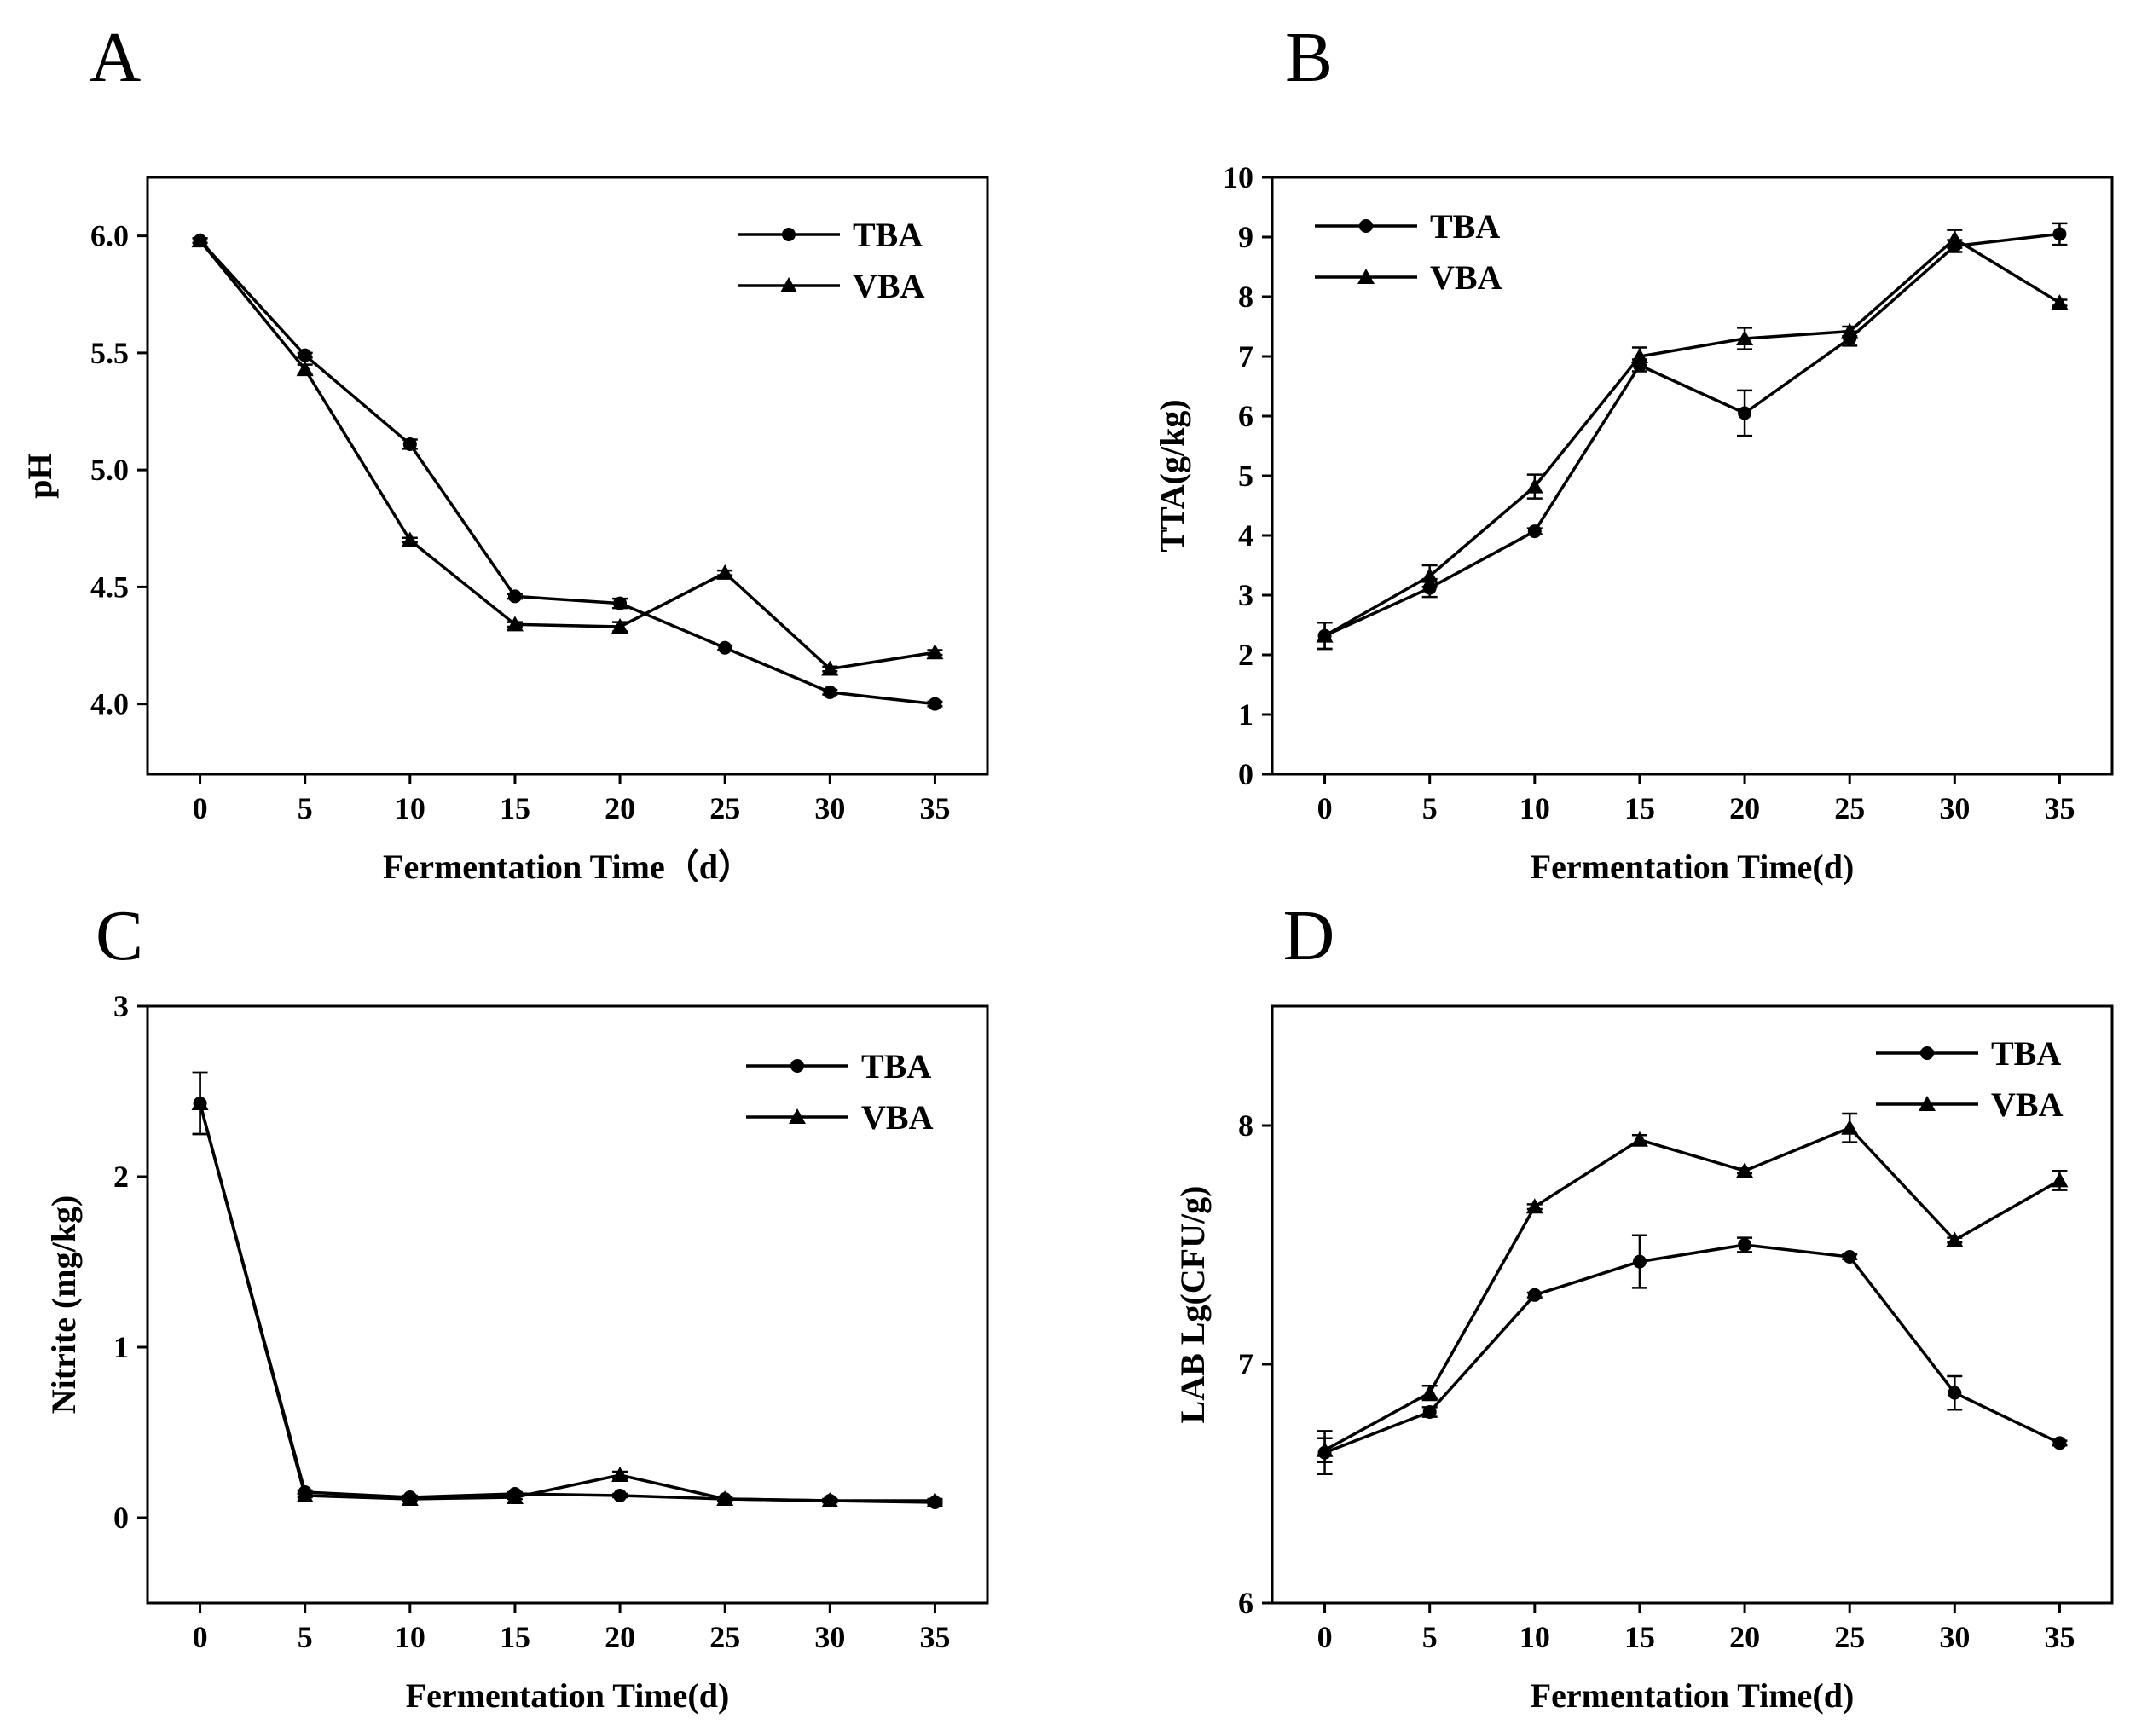  What do you see at coordinates (121, 1006) in the screenshot?
I see `y-tick-label: 3` at bounding box center [121, 1006].